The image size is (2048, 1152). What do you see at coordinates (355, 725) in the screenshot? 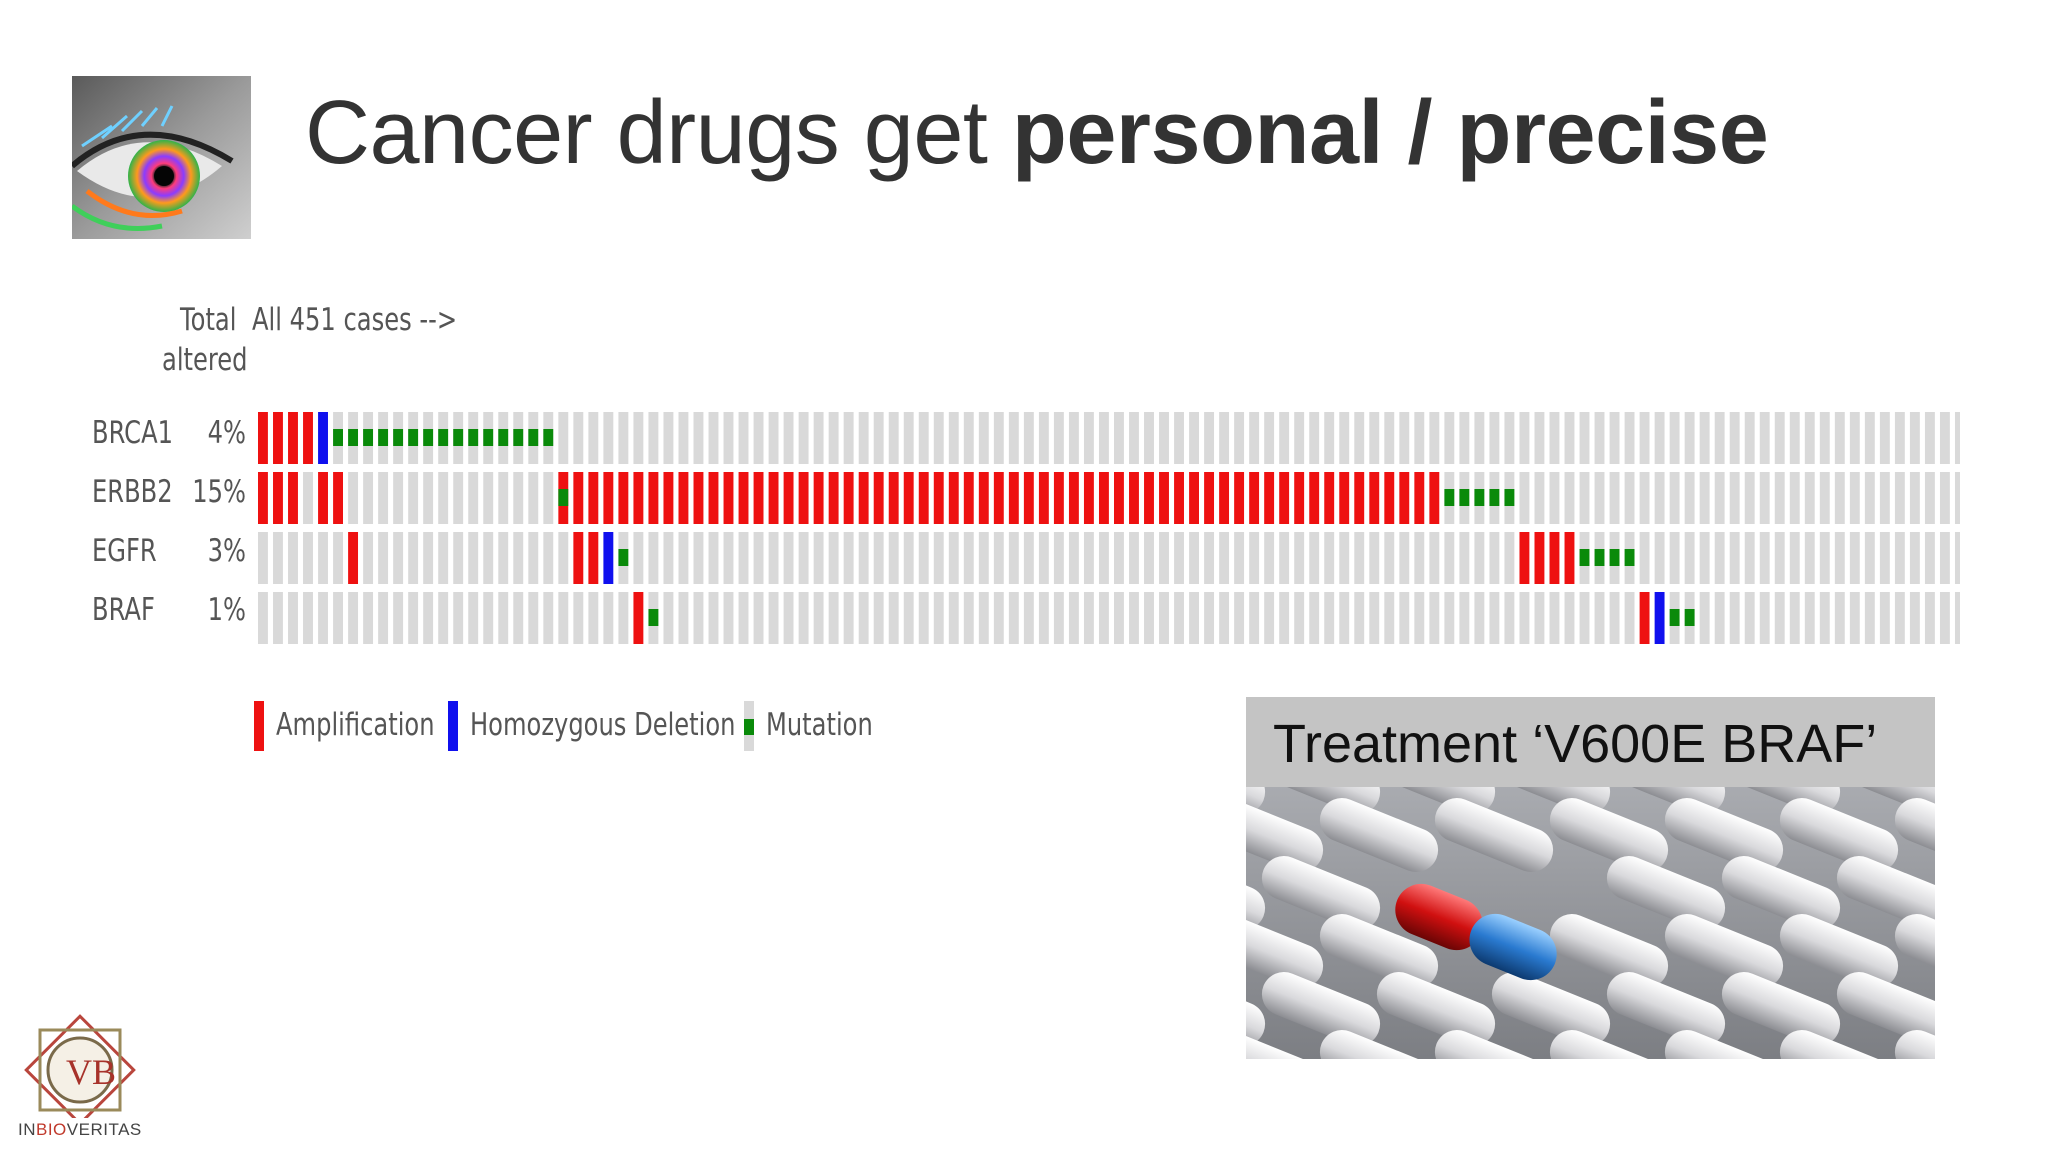
I see `legend-amp-label: Amplification` at bounding box center [355, 725].